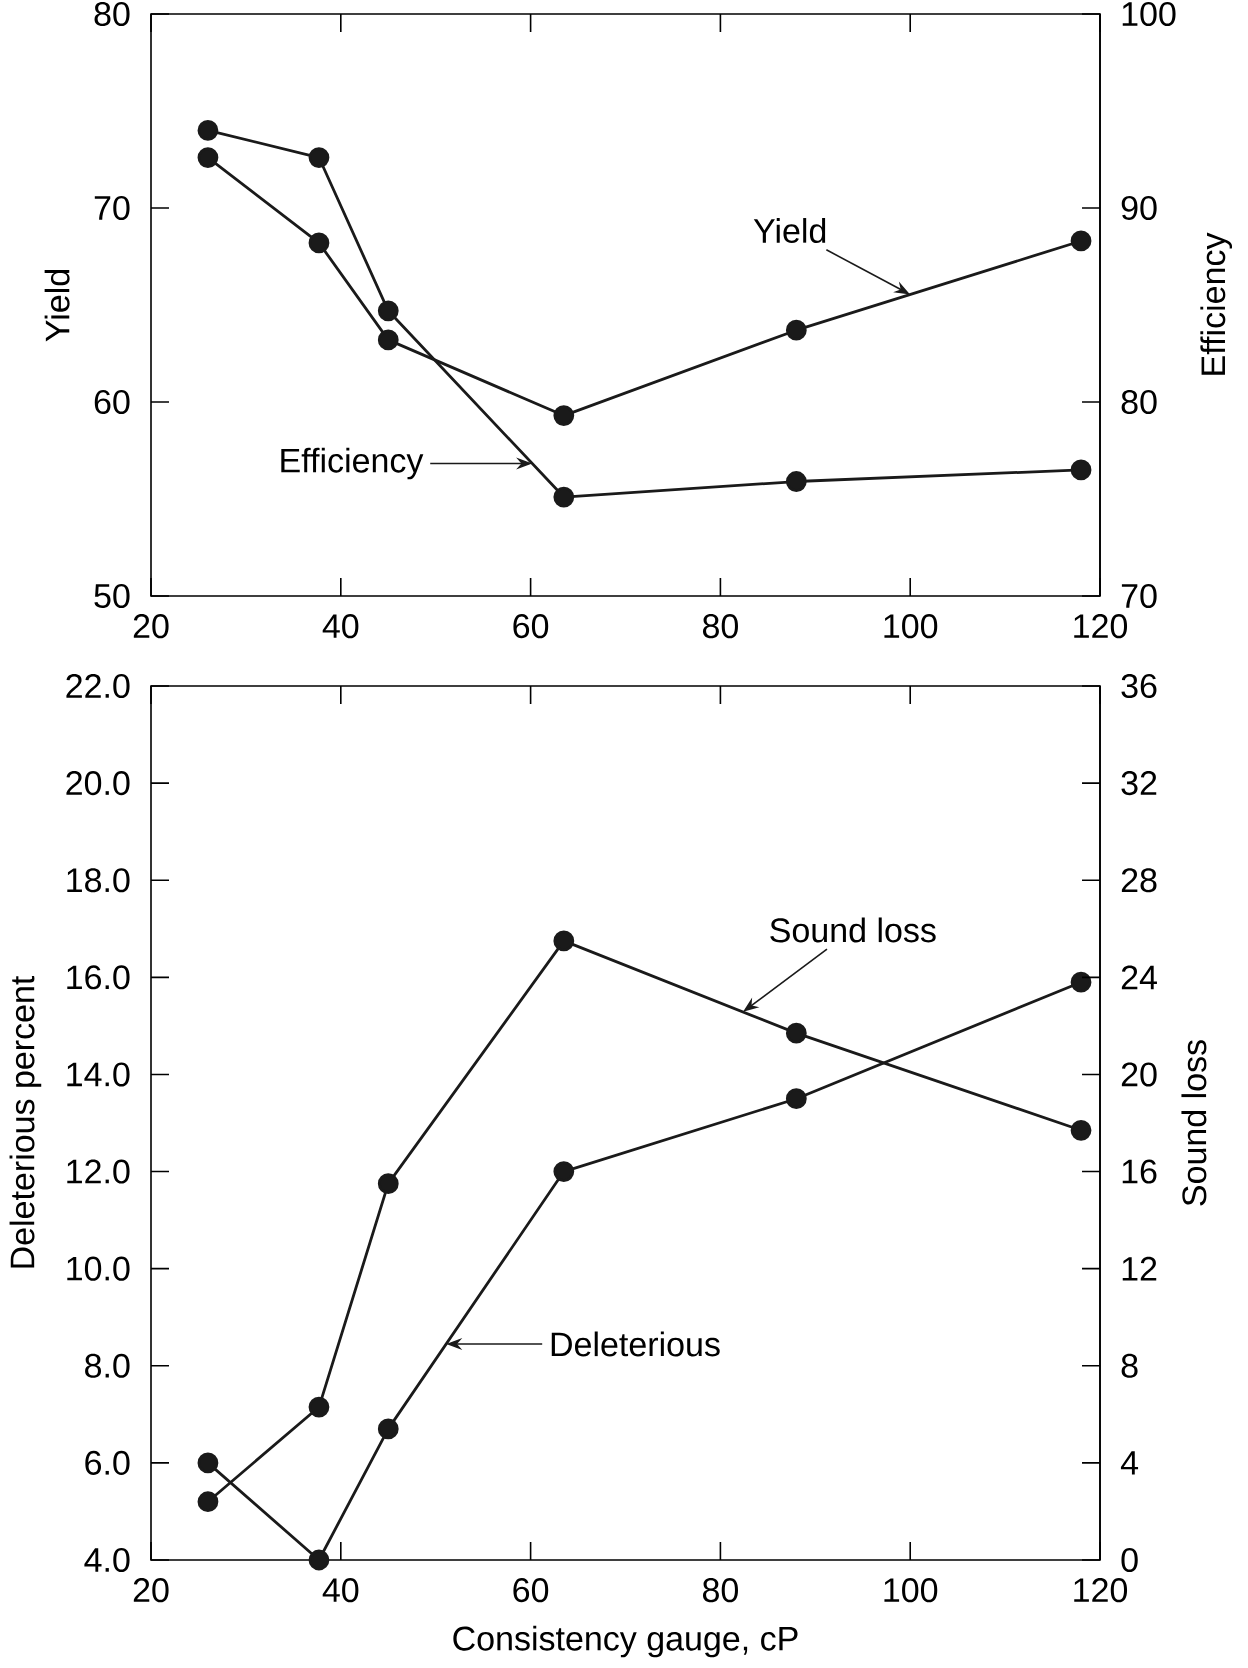  What do you see at coordinates (1139, 1074) in the screenshot?
I see `y2-tick-label: 20` at bounding box center [1139, 1074].